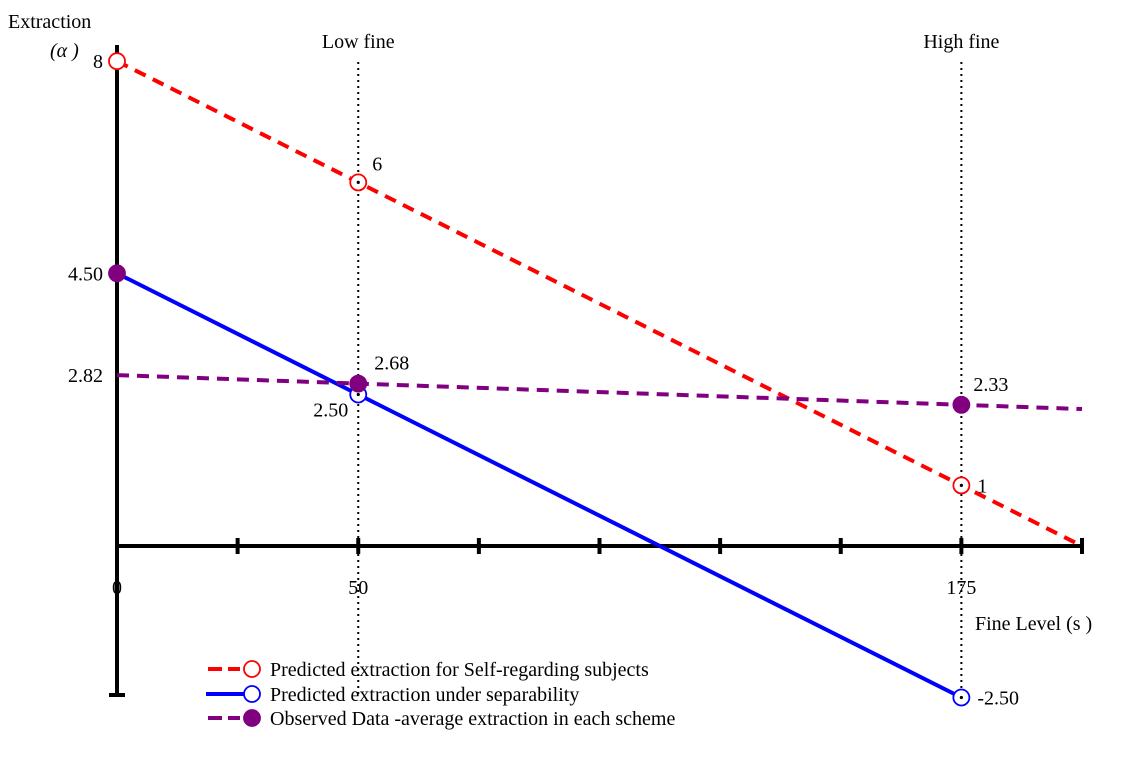 Image resolution: width=1122 pixels, height=764 pixels. I want to click on y-axis-label-symbol: (α ), so click(64, 51).